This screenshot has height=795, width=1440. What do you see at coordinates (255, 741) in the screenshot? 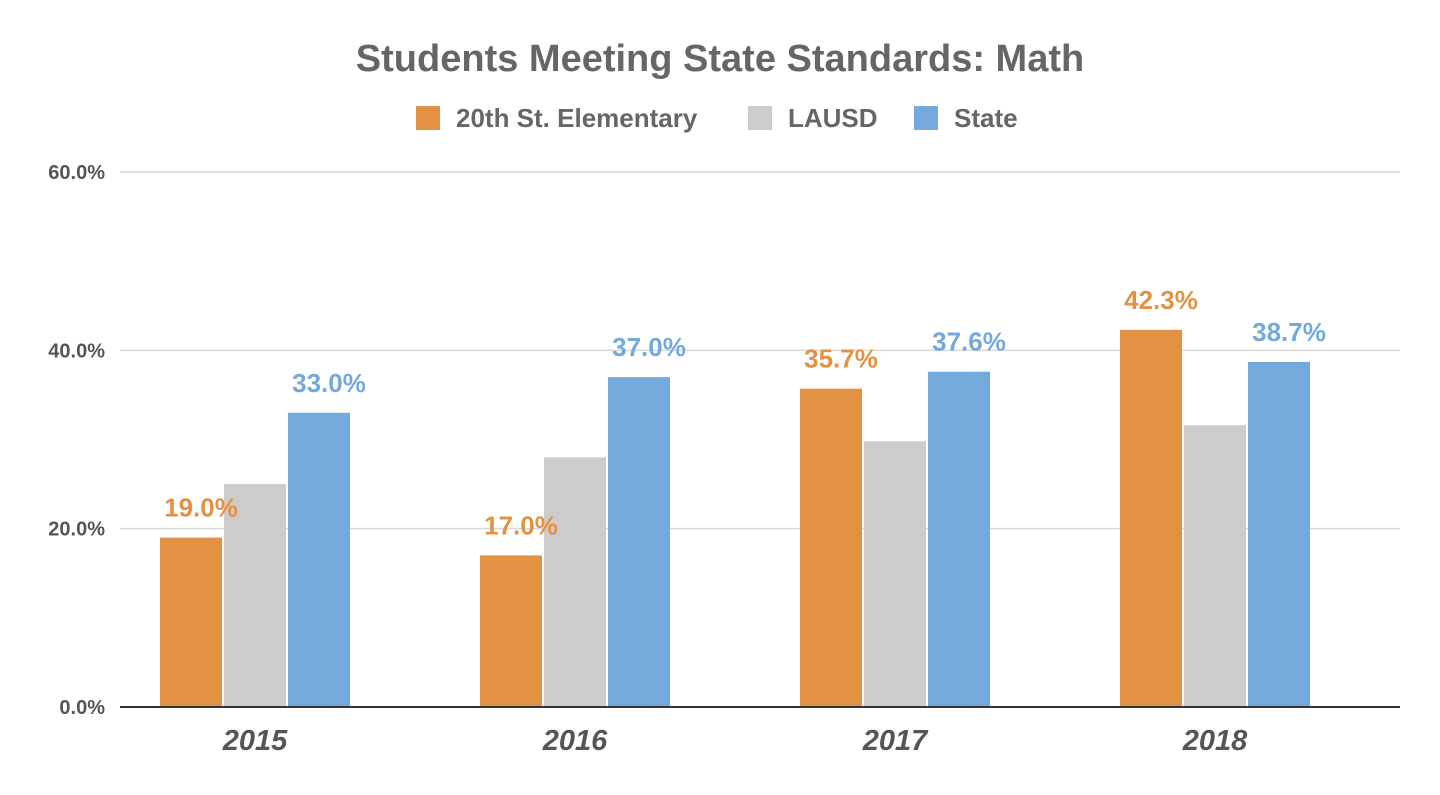
I see `x-tick-label-2015: 2015` at bounding box center [255, 741].